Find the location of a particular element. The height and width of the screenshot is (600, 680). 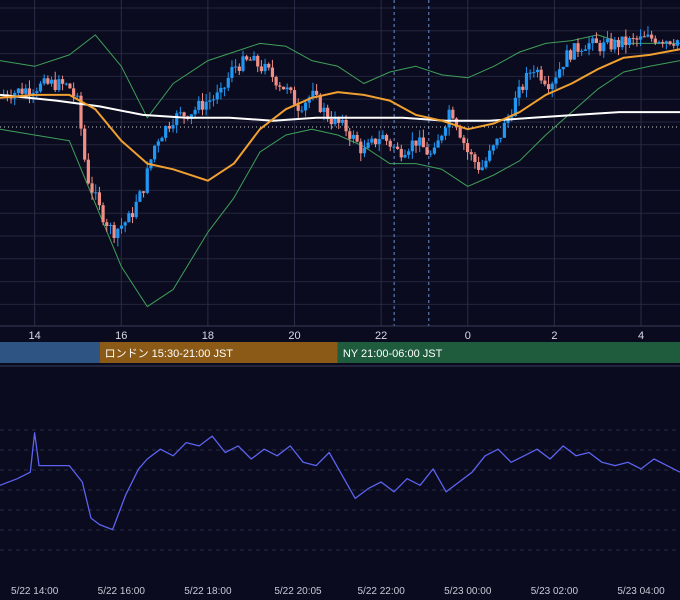

price-x-tick-label: 2 is located at coordinates (554, 336).